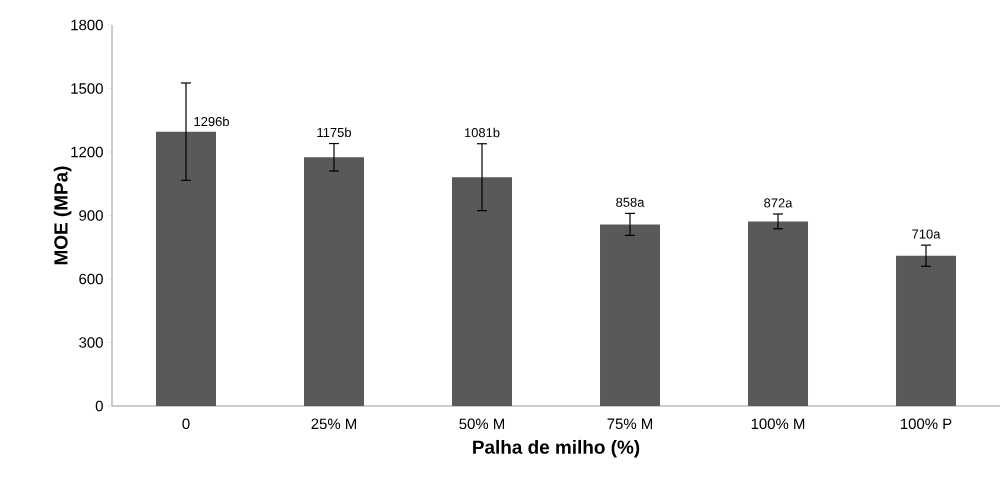  Describe the element at coordinates (334, 424) in the screenshot. I see `x-tick-label: 25% M` at that location.